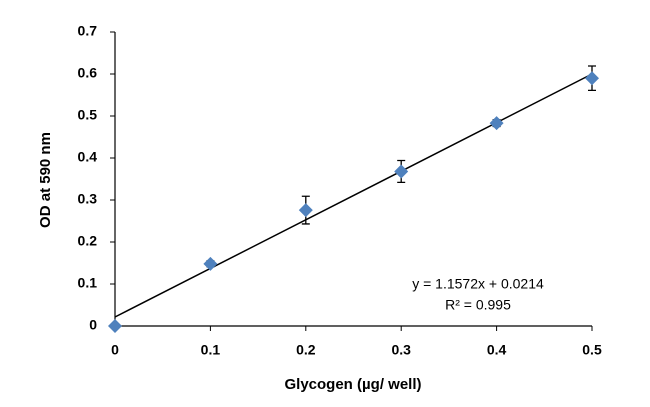 This screenshot has width=650, height=407. I want to click on x-tick-label: 0.3, so click(401, 350).